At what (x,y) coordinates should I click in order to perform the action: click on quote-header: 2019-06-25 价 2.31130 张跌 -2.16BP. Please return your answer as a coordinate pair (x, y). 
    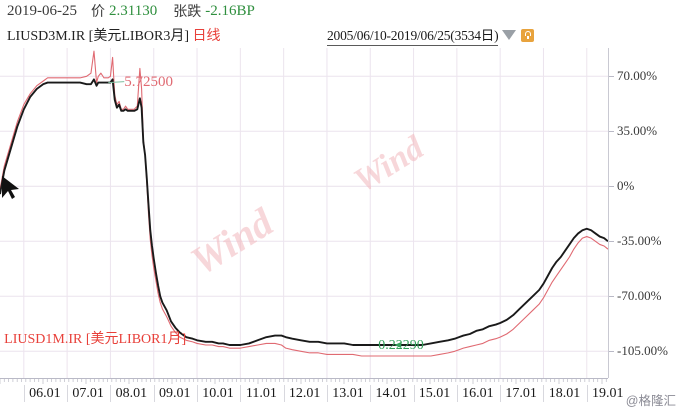
    Looking at the image, I should click on (342, 11).